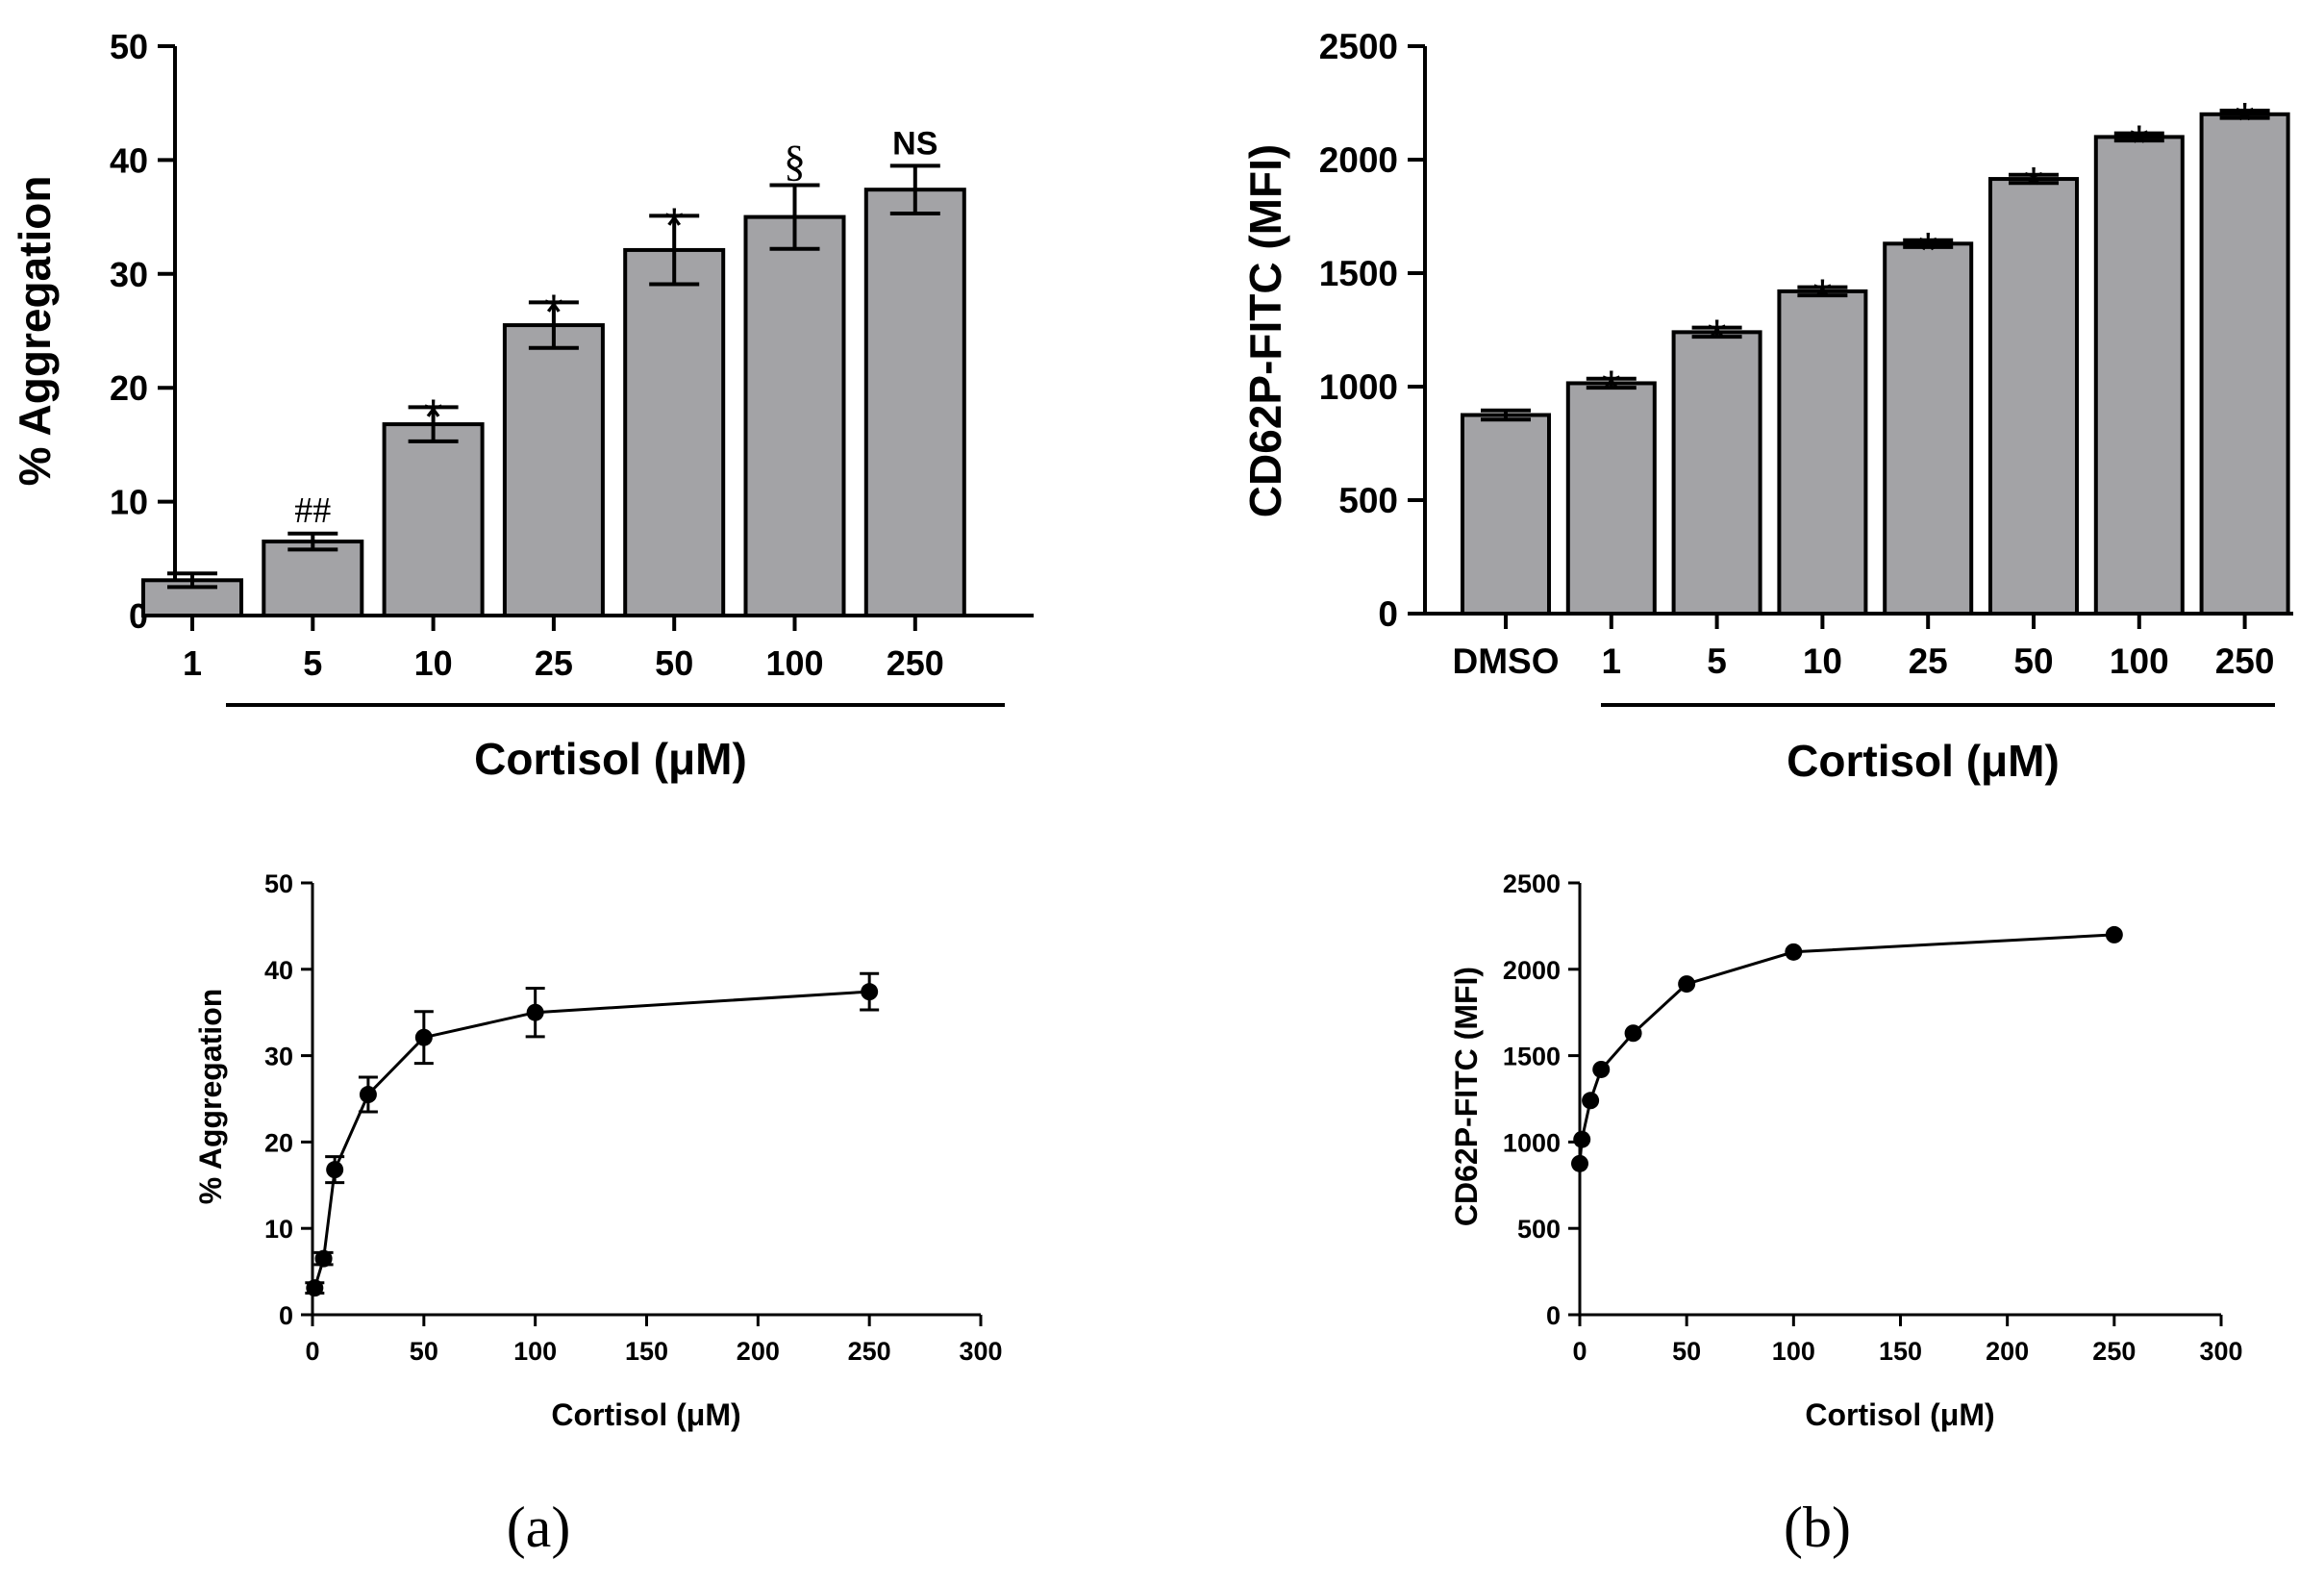 The width and height of the screenshot is (2324, 1585). I want to click on y-tick-label: 20, so click(129, 388).